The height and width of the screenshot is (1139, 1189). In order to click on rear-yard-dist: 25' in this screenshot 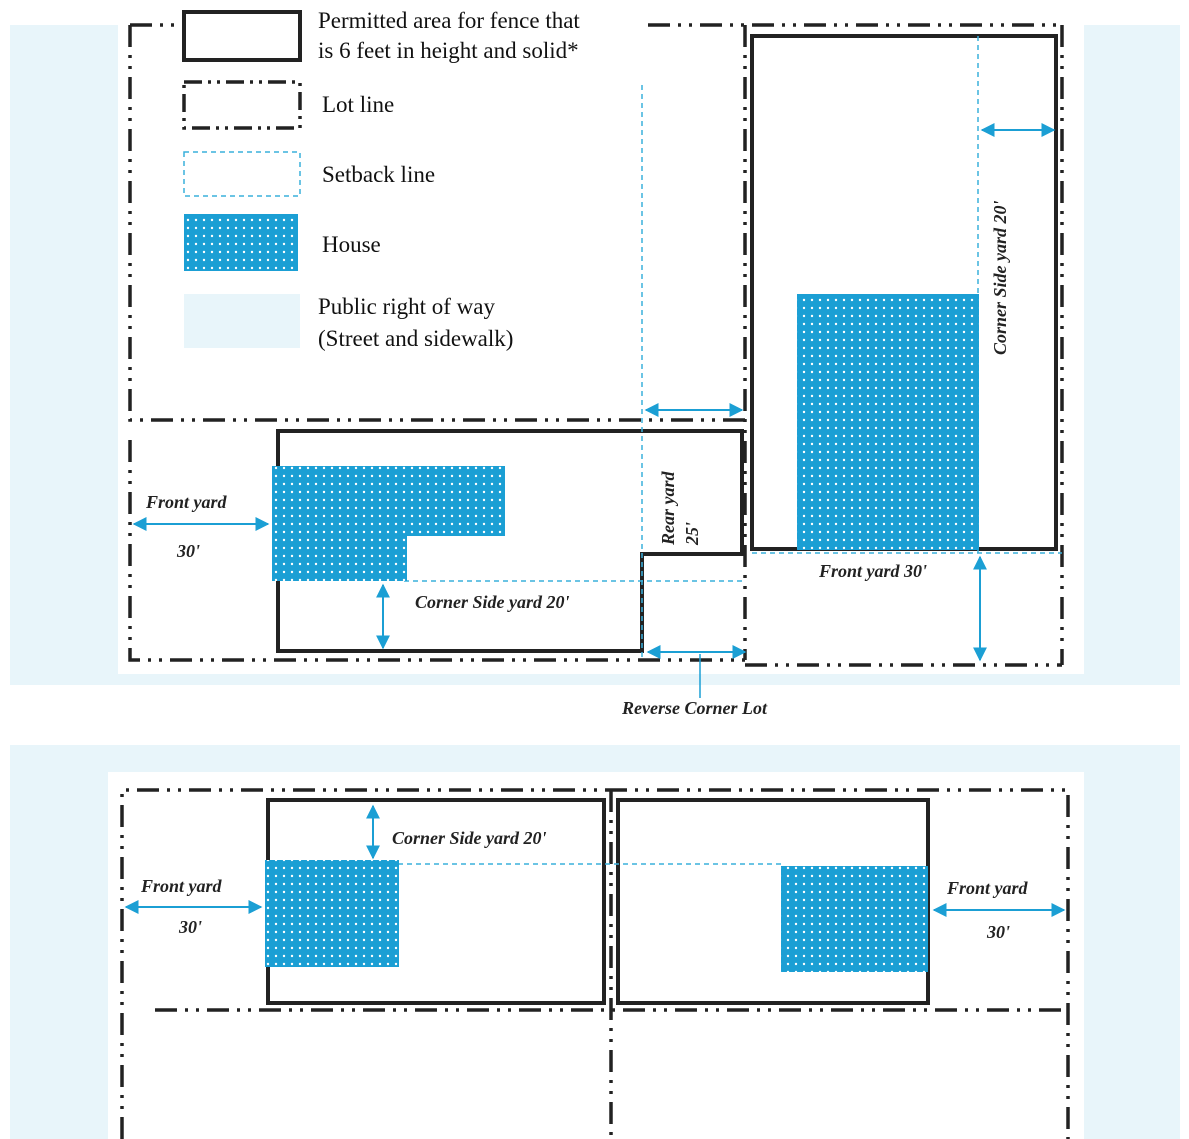, I will do `click(692, 534)`.